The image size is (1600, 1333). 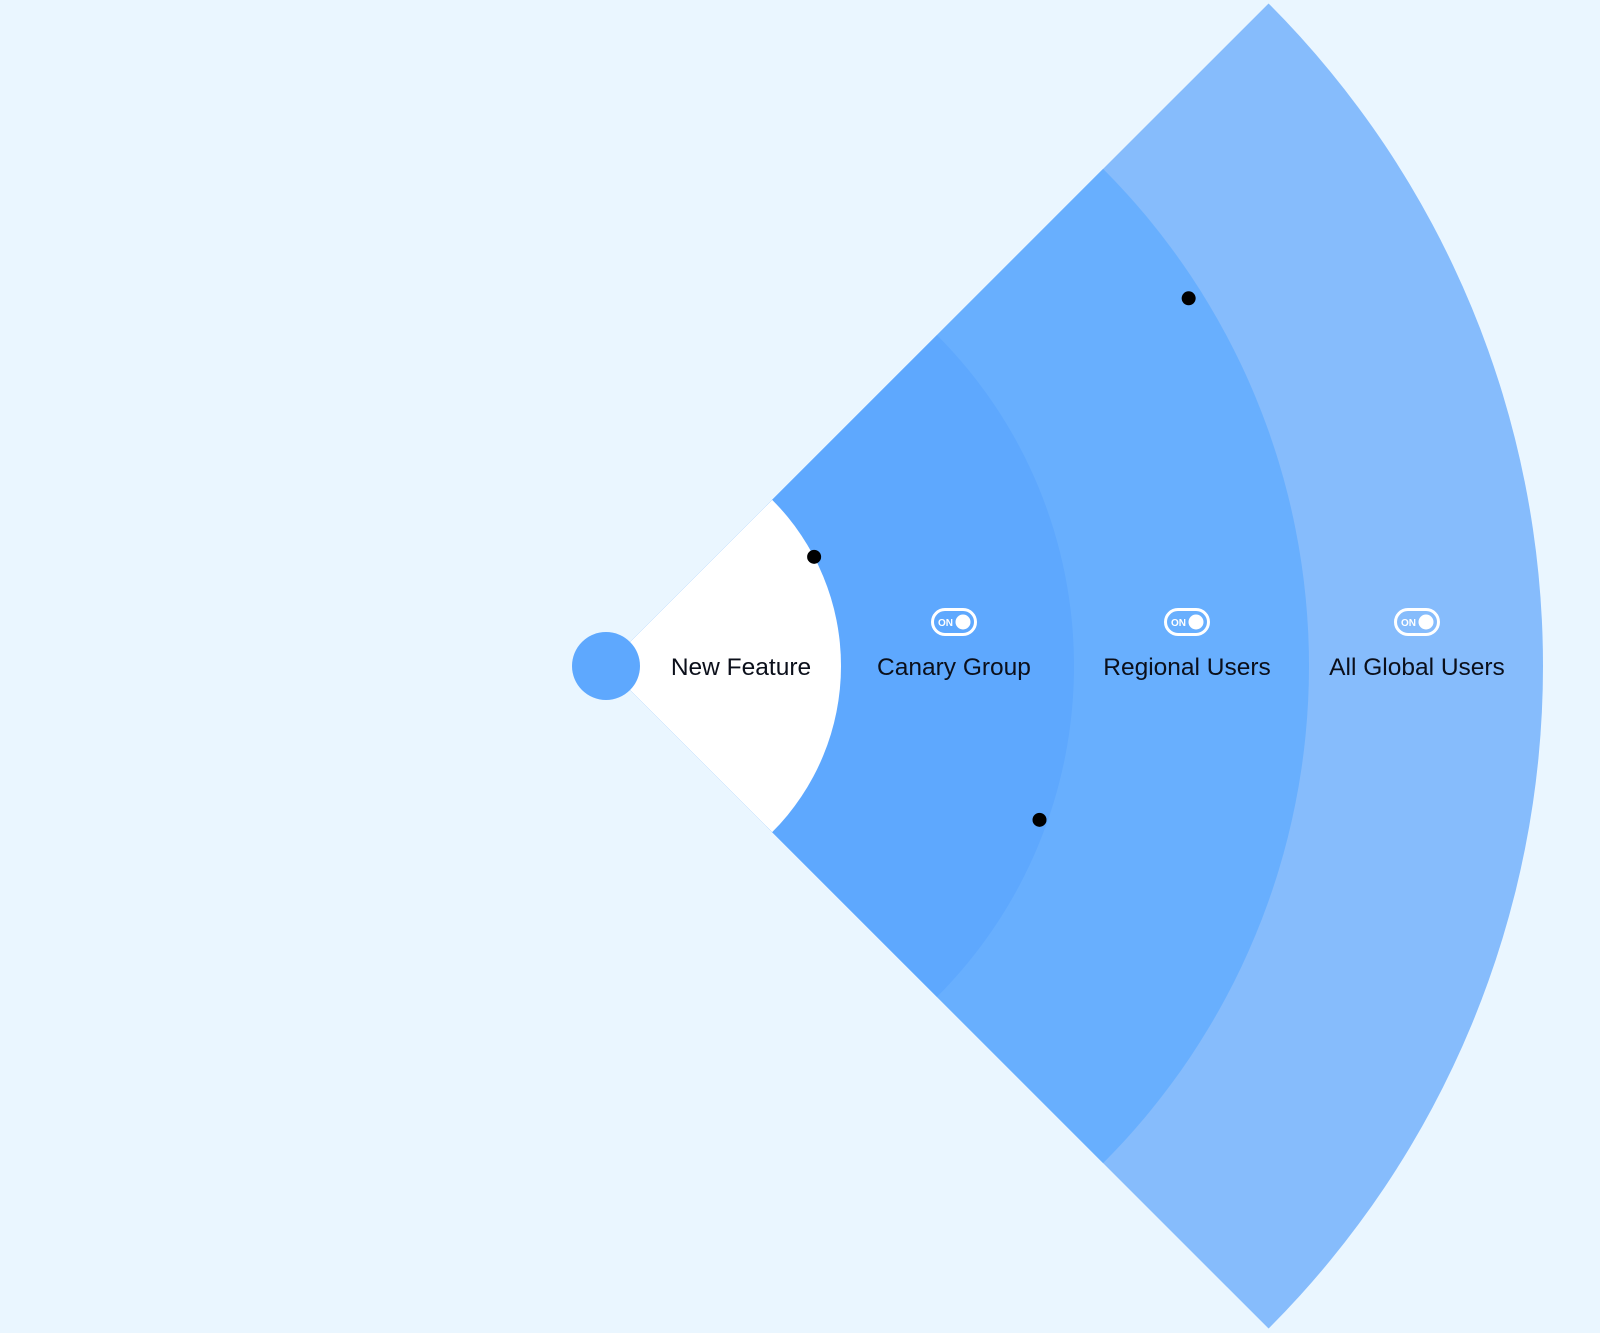 I want to click on stage-label: Regional Users, so click(x=1187, y=667).